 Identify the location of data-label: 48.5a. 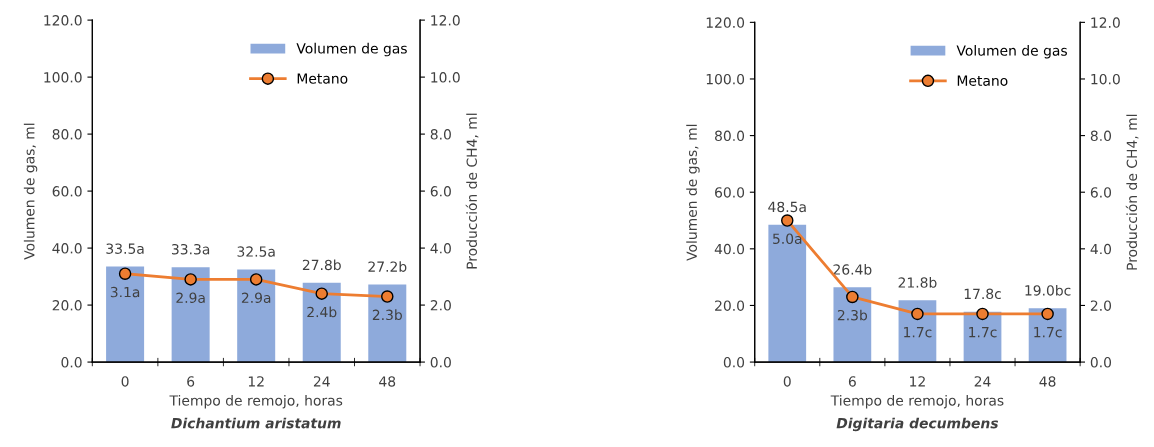
(787, 207).